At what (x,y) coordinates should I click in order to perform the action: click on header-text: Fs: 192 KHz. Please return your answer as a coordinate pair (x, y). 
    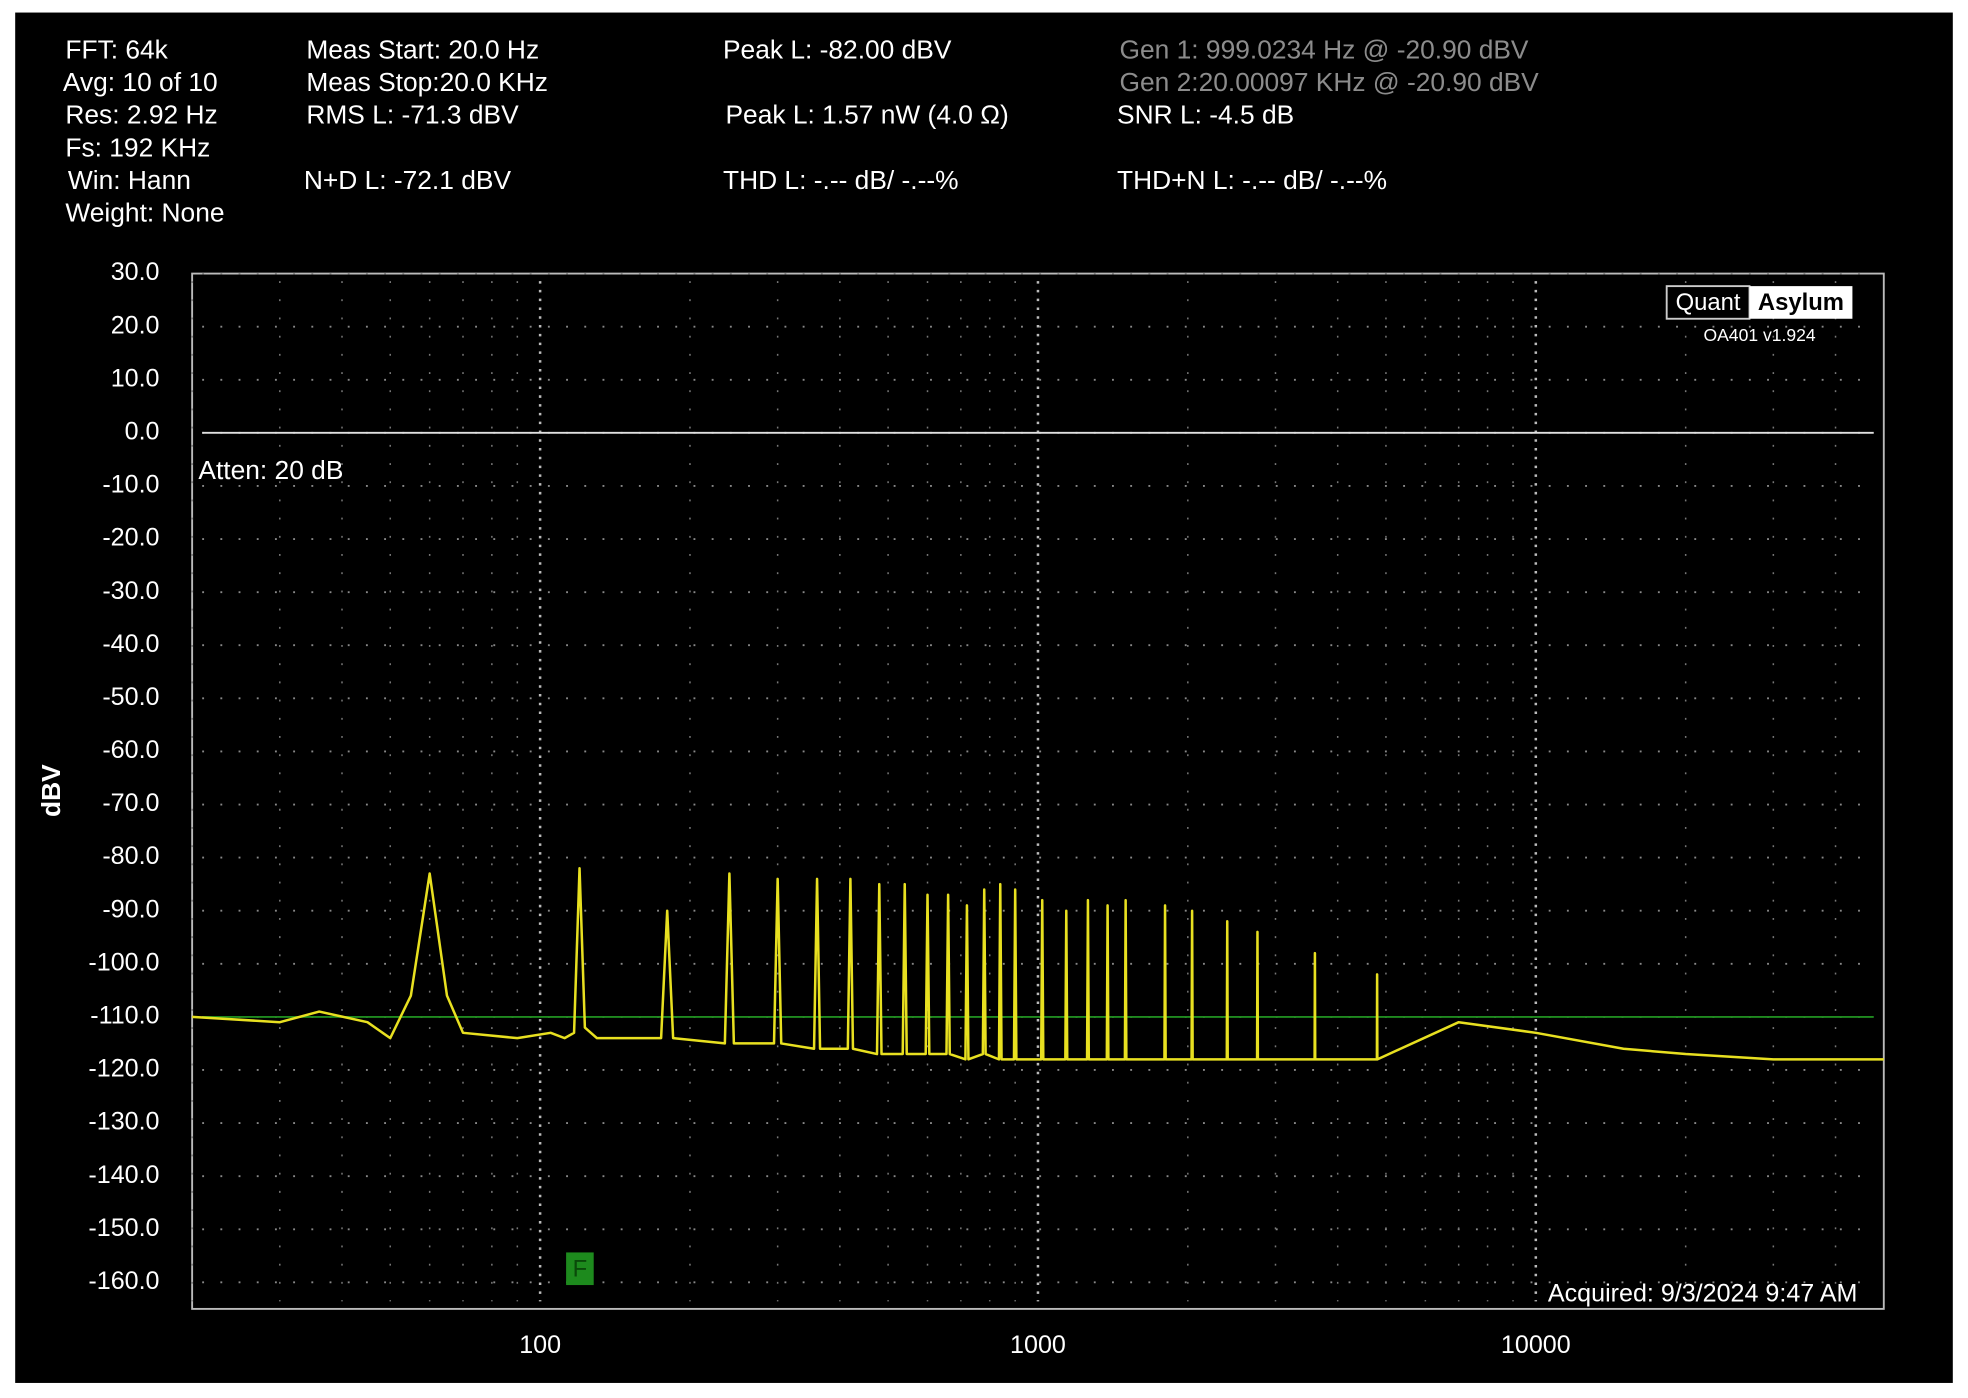
    Looking at the image, I should click on (137, 147).